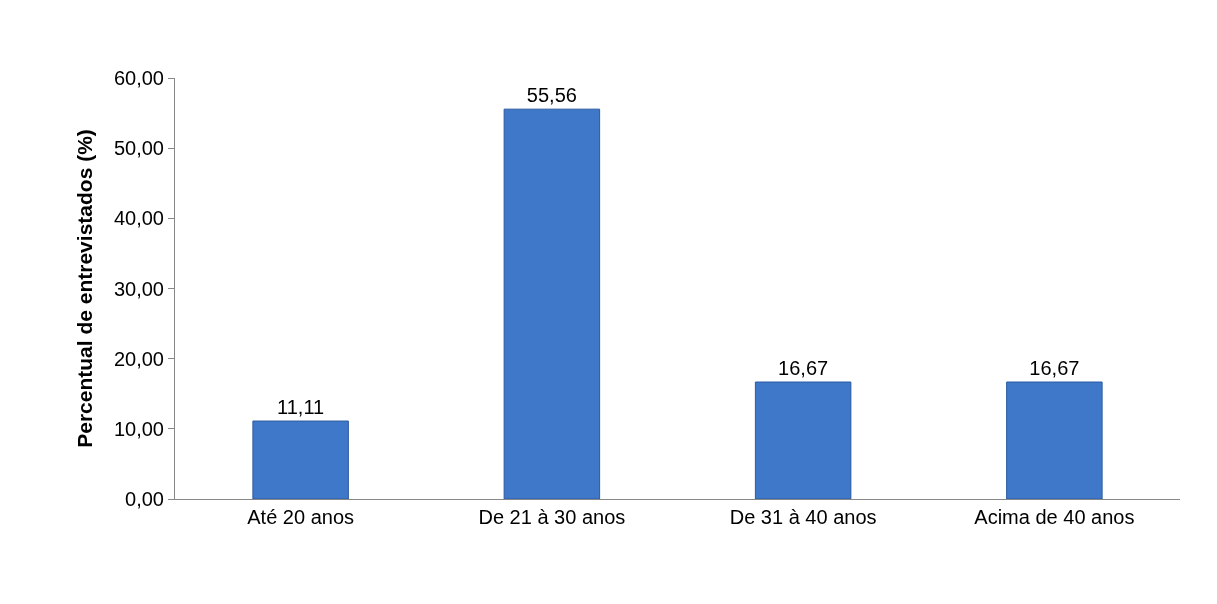 Image resolution: width=1217 pixels, height=604 pixels. What do you see at coordinates (138, 218) in the screenshot?
I see `y-tick-label: 40,00` at bounding box center [138, 218].